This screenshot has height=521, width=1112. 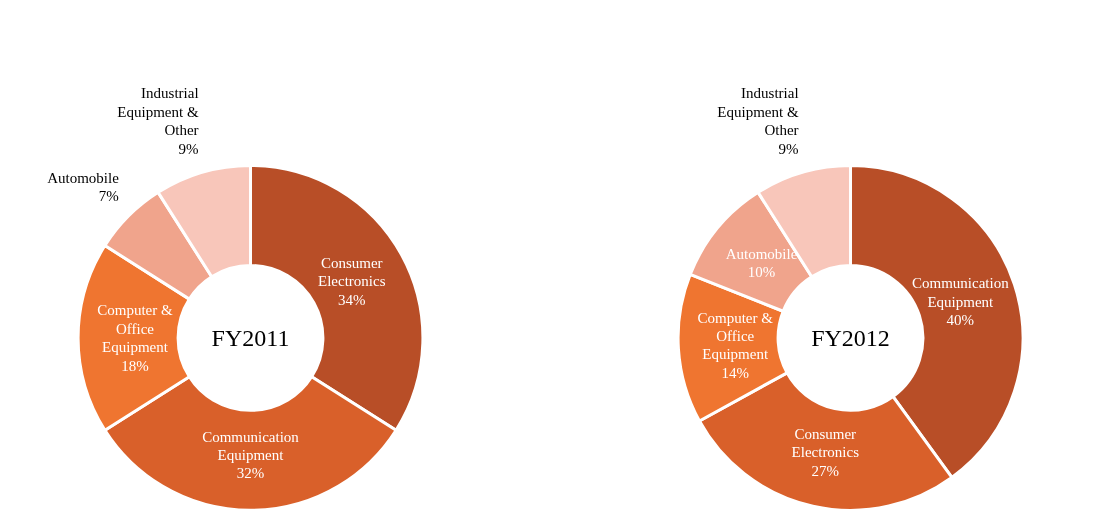 What do you see at coordinates (825, 470) in the screenshot?
I see `data-label: 27%` at bounding box center [825, 470].